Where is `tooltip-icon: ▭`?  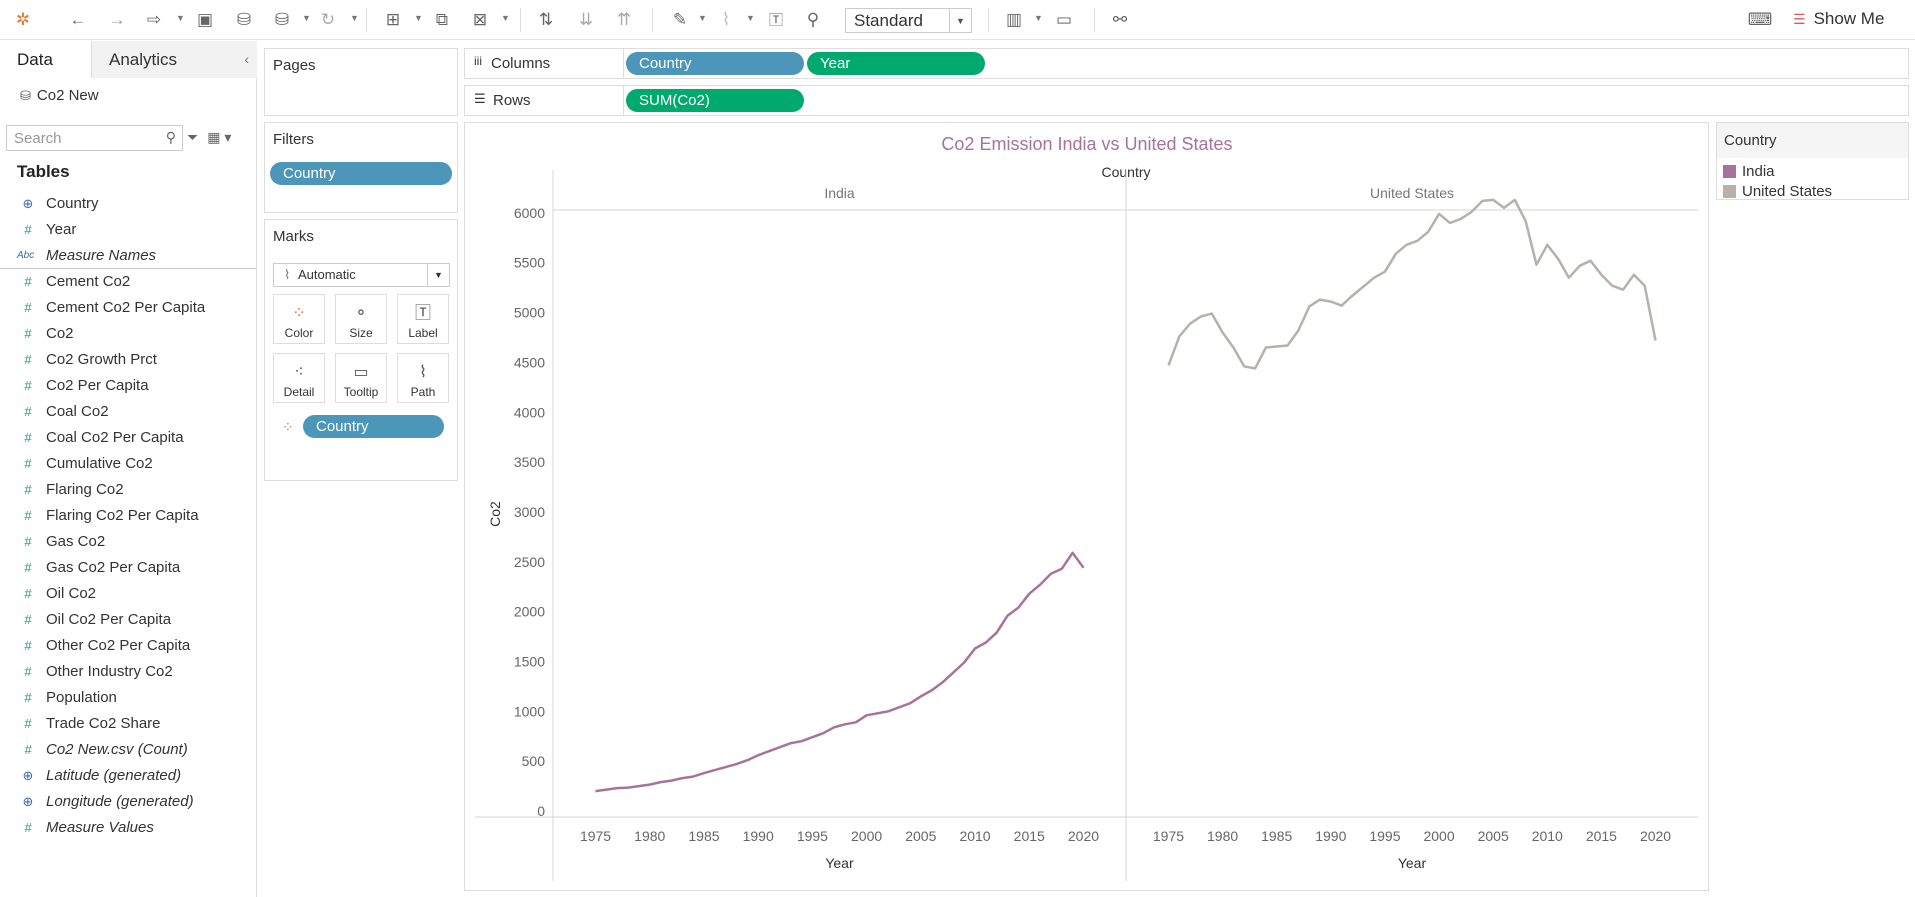 tooltip-icon: ▭ is located at coordinates (361, 372).